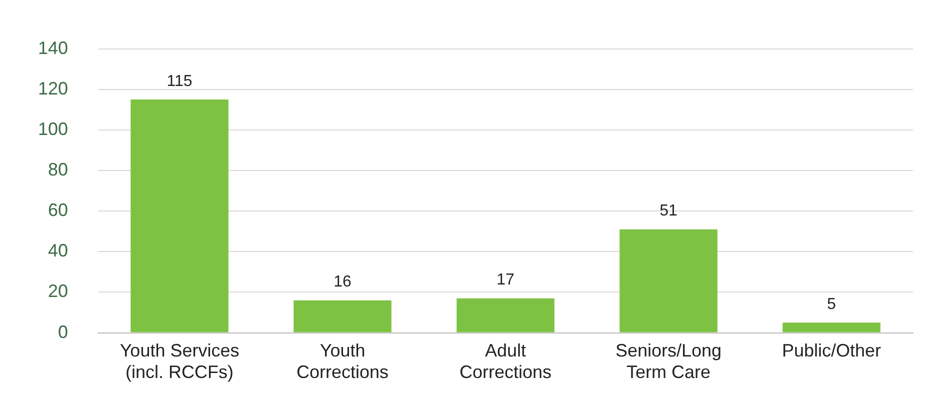 The width and height of the screenshot is (931, 400). Describe the element at coordinates (58, 250) in the screenshot. I see `y-tick-label: 40` at that location.